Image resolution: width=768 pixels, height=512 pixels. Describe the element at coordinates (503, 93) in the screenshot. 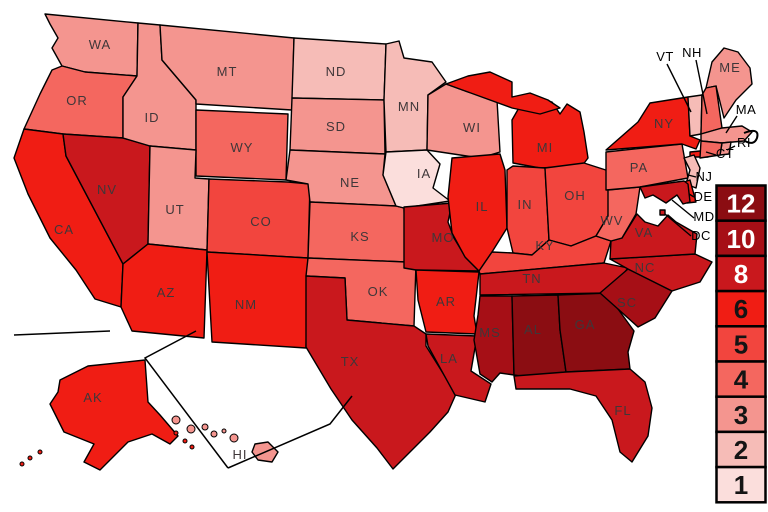

I see `state-mi` at that location.